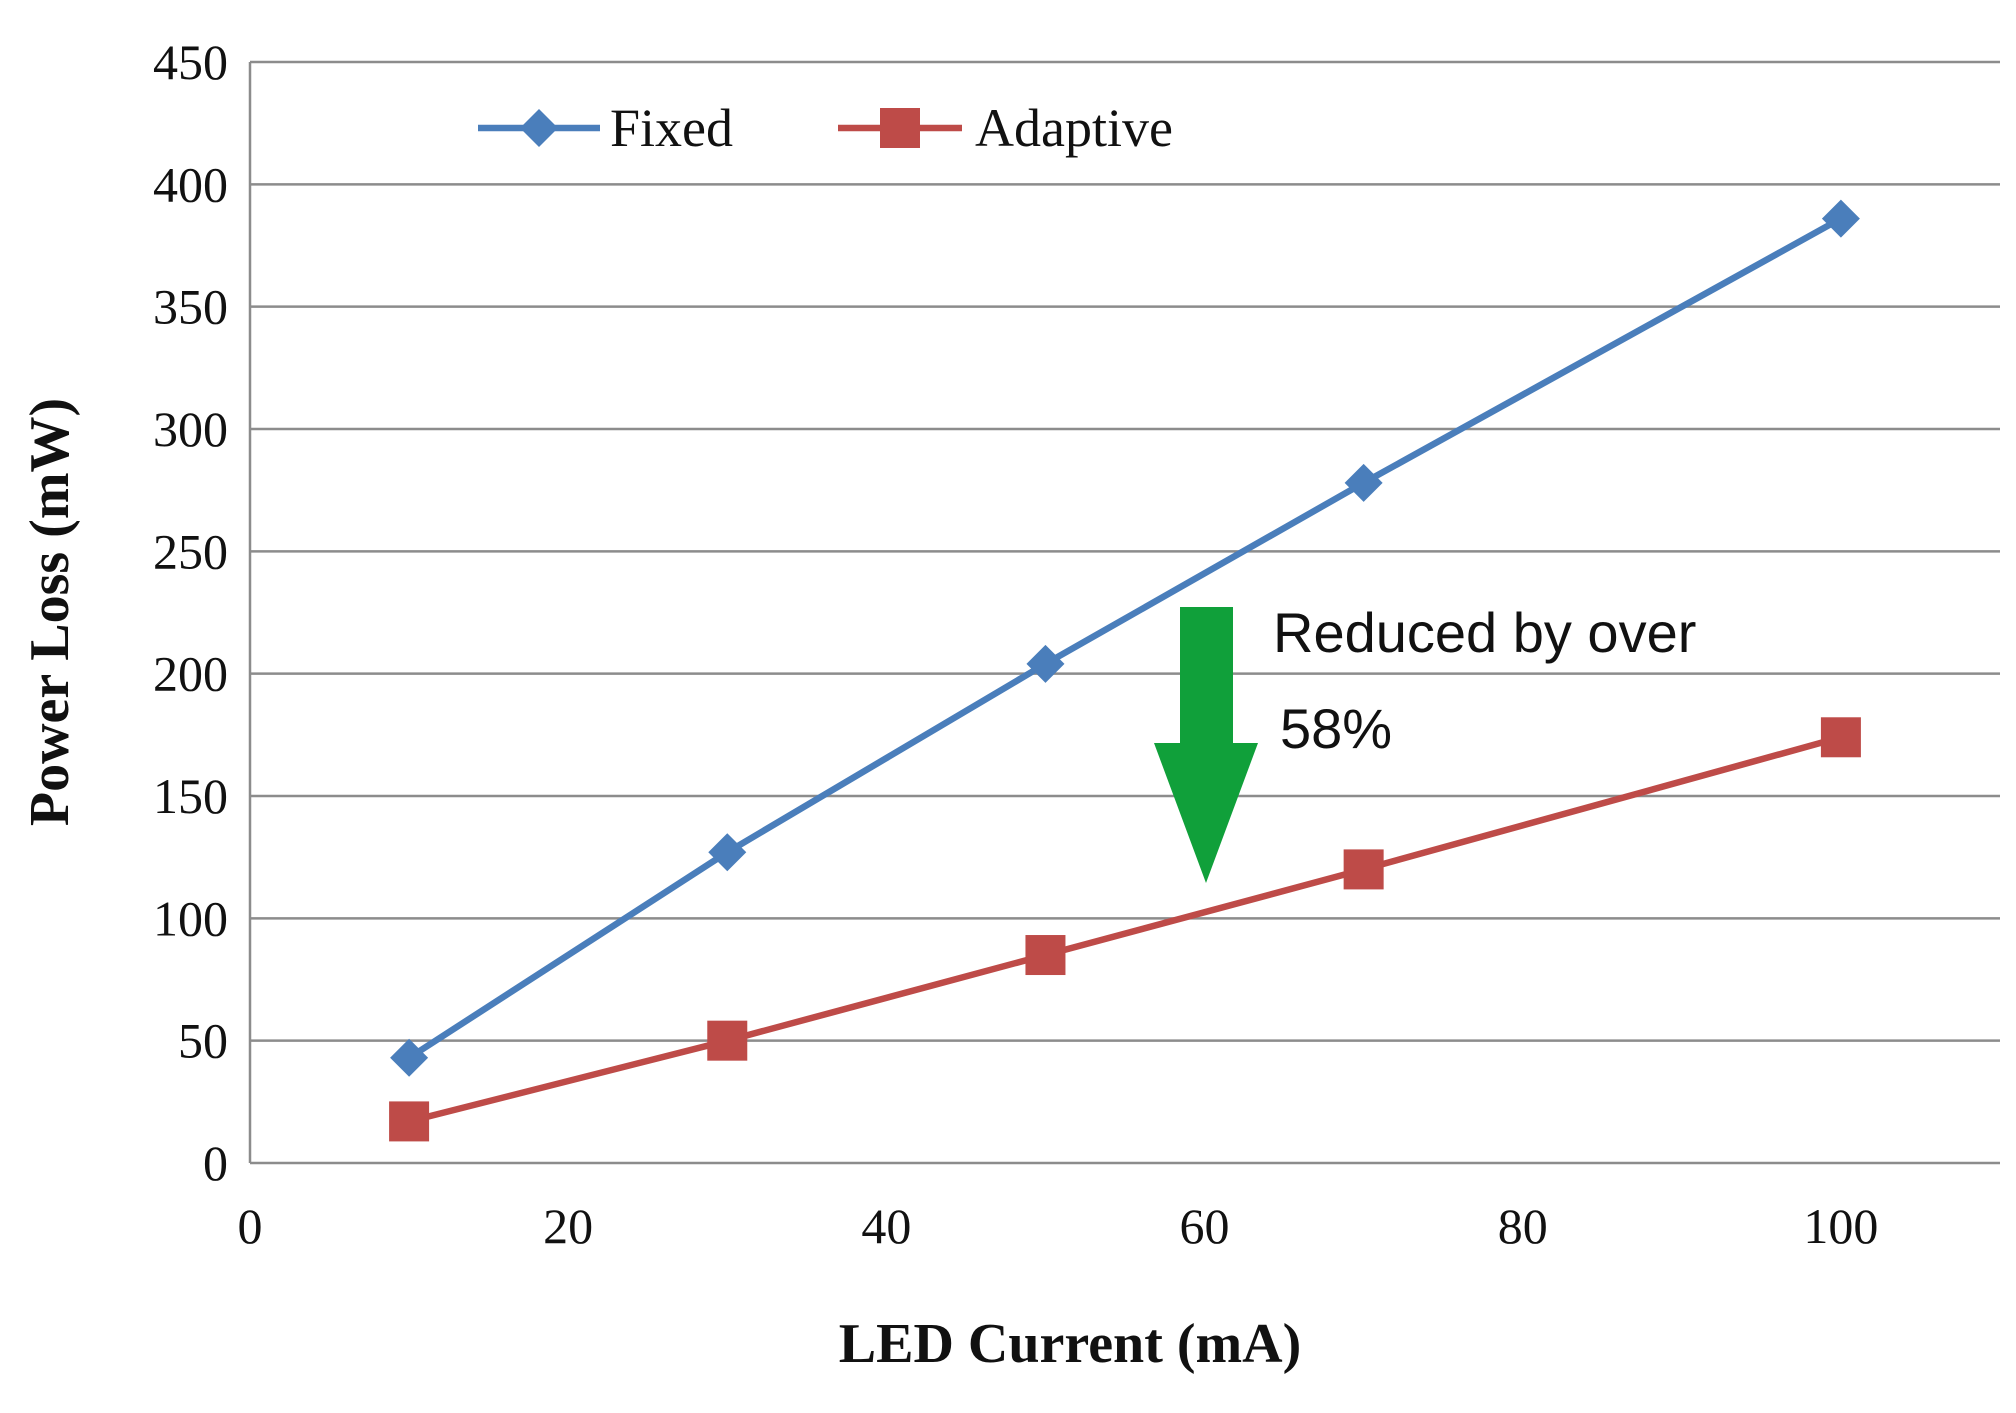  I want to click on x-tick-label-60: 60, so click(1205, 1226).